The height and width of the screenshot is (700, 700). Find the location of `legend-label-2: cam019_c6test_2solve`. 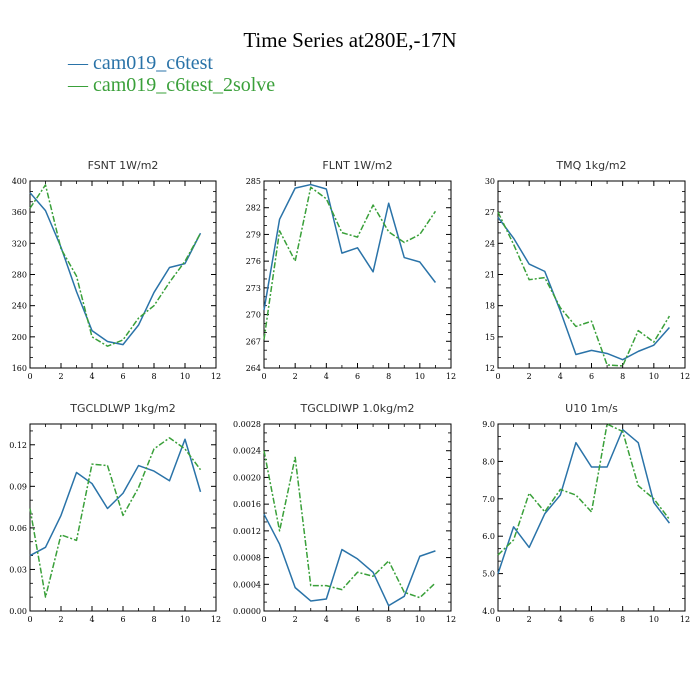

legend-label-2: cam019_c6test_2solve is located at coordinates (184, 85).